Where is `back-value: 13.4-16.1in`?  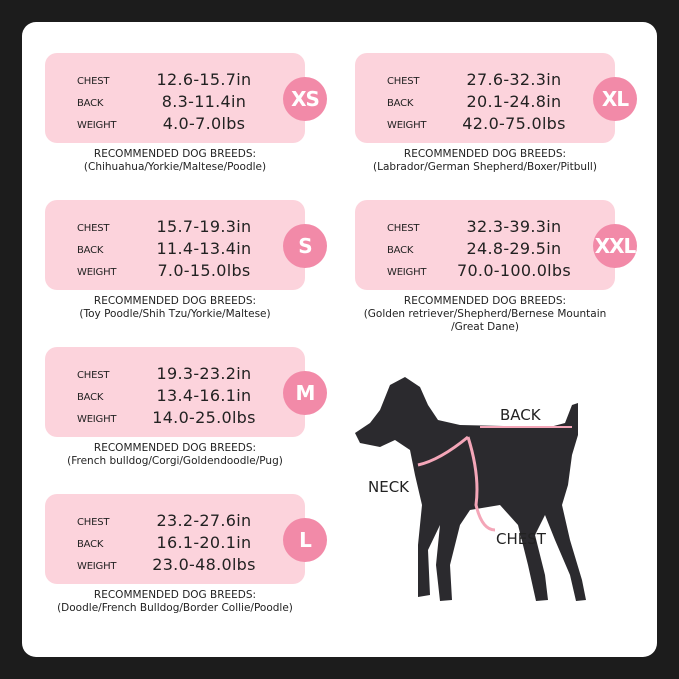
back-value: 13.4-16.1in is located at coordinates (204, 395).